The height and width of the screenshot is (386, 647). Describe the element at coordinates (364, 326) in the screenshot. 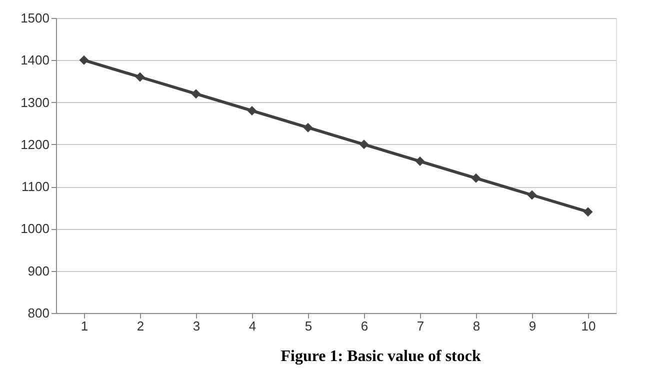

I see `x-tick-label: 6` at that location.